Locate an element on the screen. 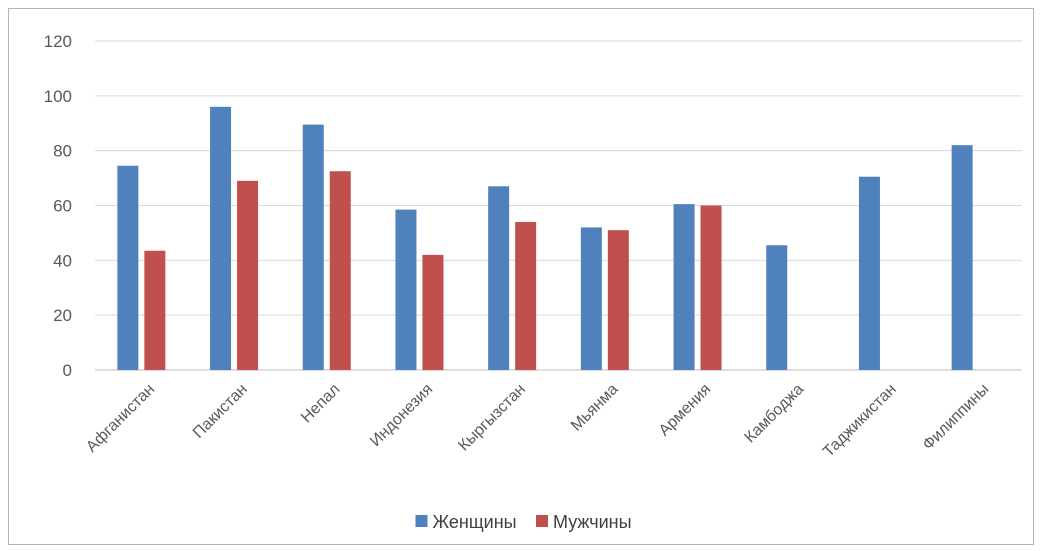  y-tick-label: 60 is located at coordinates (62, 206).